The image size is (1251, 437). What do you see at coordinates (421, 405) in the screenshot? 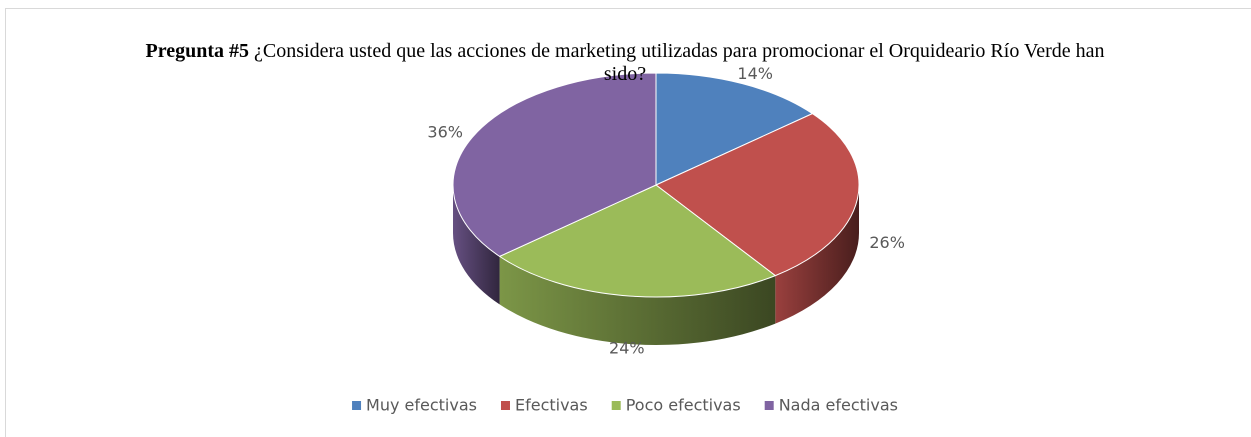
I see `legend-label: Muy efectivas` at bounding box center [421, 405].